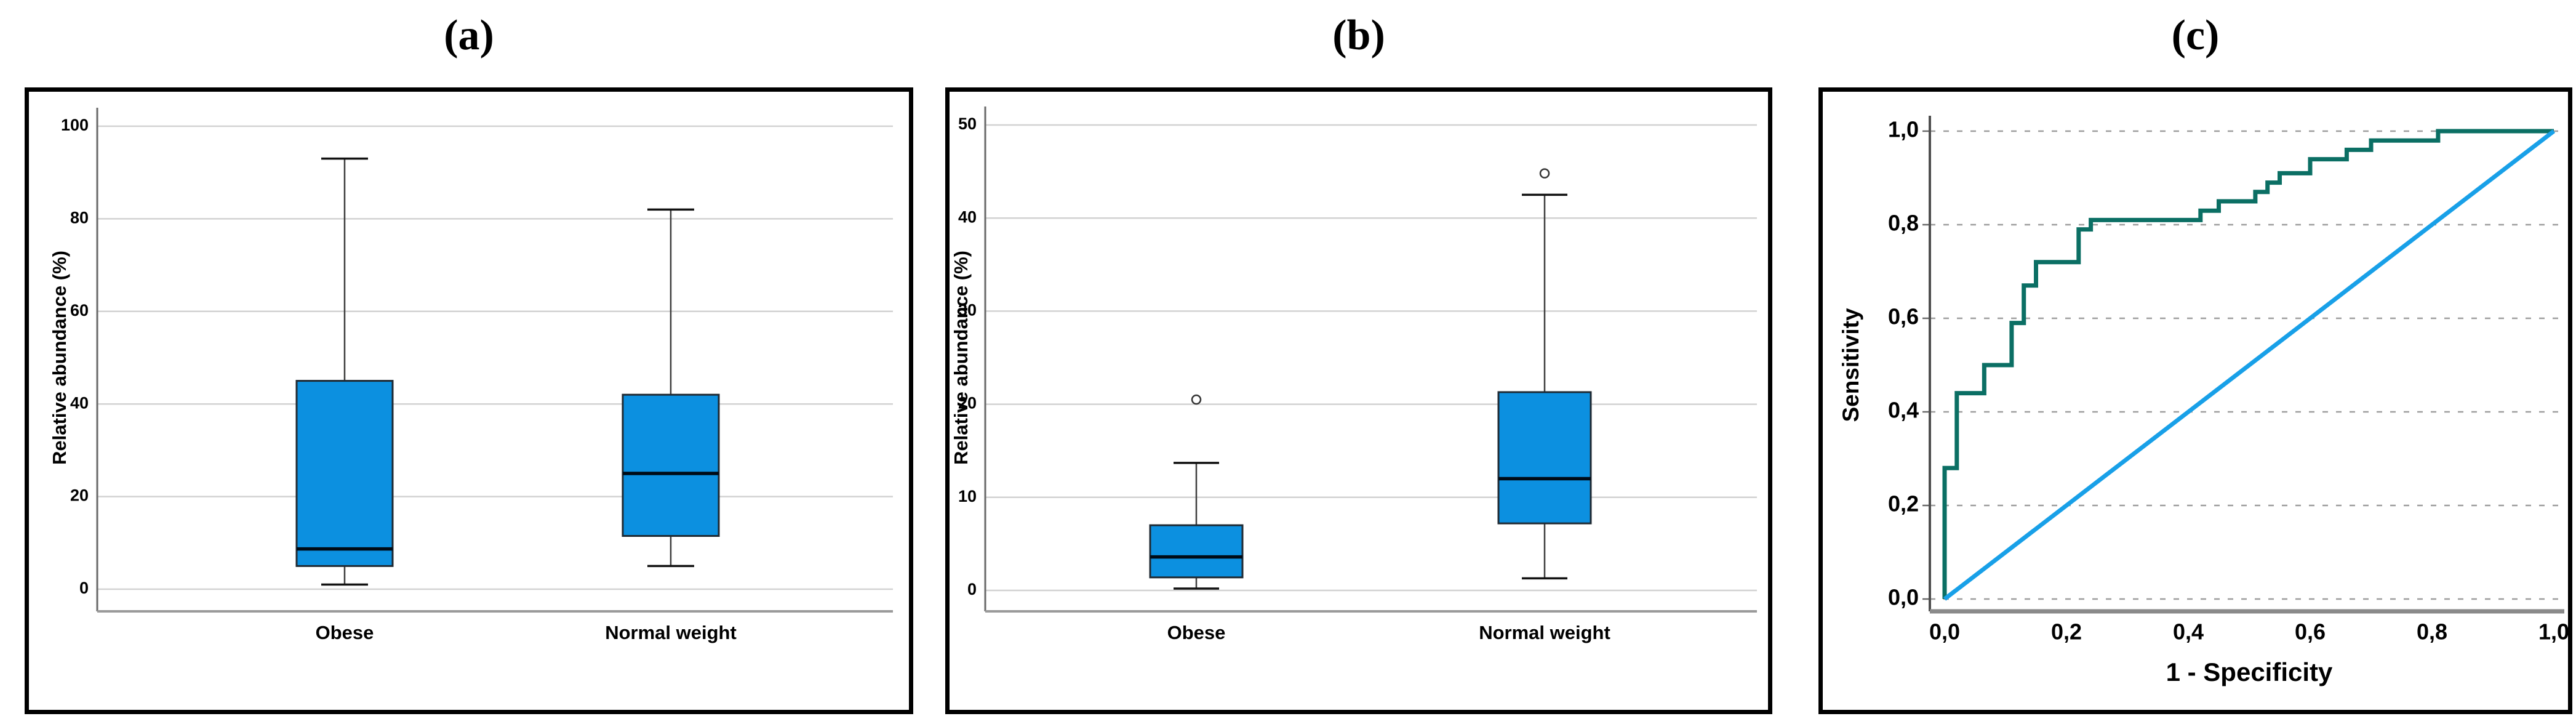 Image resolution: width=2576 pixels, height=724 pixels. What do you see at coordinates (79, 311) in the screenshot?
I see `y-tick-label: 60` at bounding box center [79, 311].